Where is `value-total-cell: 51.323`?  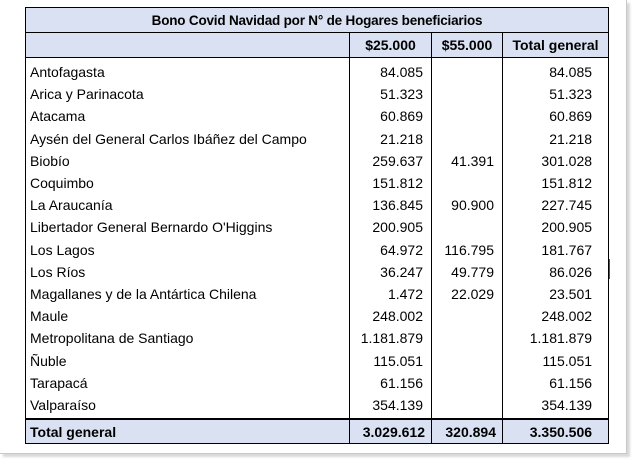 value-total-cell: 51.323 is located at coordinates (555, 94).